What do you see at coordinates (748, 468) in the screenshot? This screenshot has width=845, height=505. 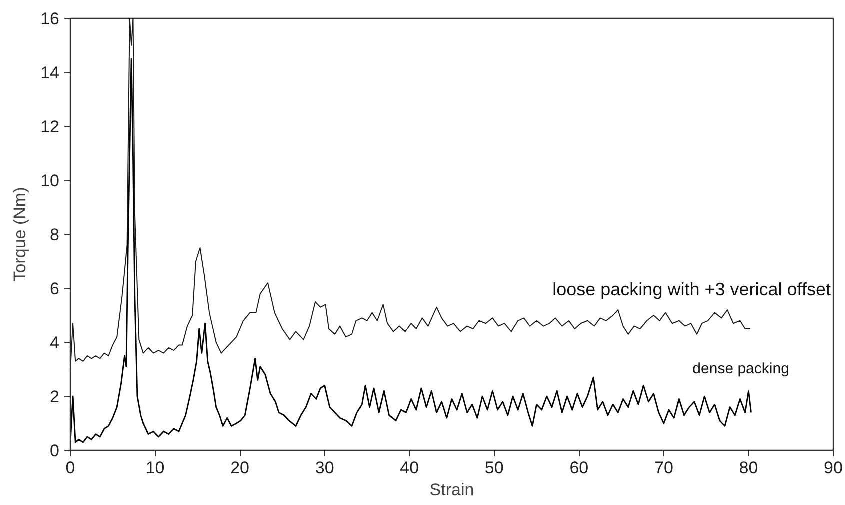 I see `x-tick-label: 80` at bounding box center [748, 468].